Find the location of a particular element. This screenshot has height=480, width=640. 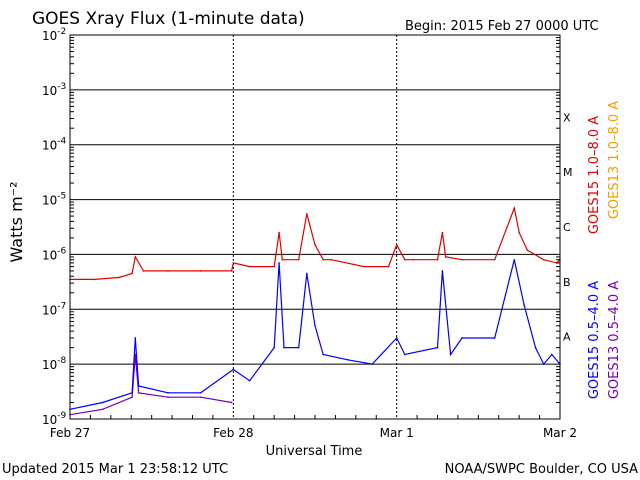

x-tick-label: Mar 1 is located at coordinates (397, 433).